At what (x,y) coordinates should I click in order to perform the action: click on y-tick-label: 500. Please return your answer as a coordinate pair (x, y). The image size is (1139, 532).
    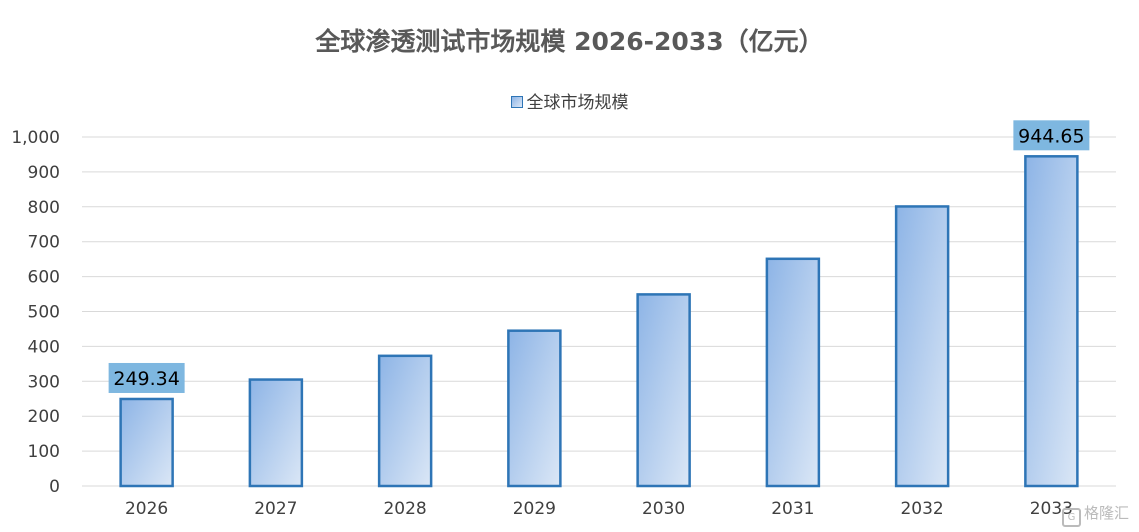
    Looking at the image, I should click on (44, 313).